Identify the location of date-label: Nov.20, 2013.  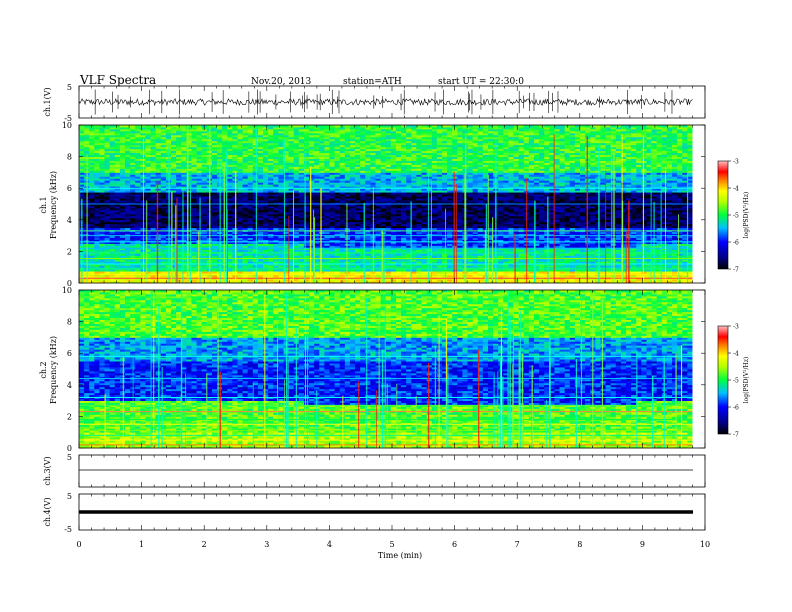
(281, 82).